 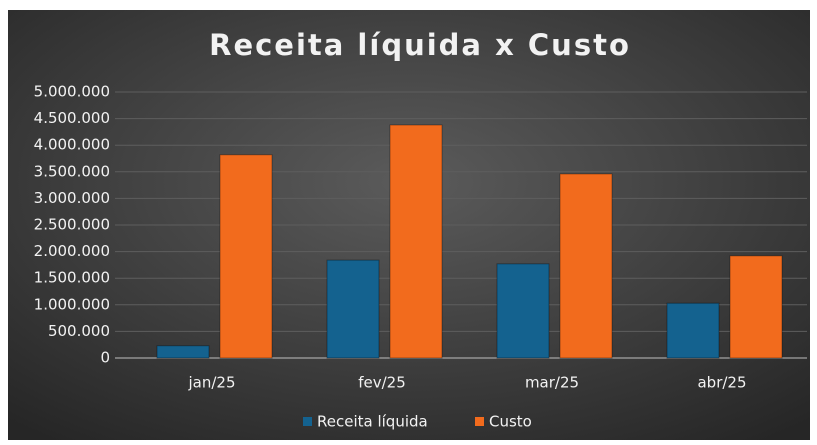 What do you see at coordinates (382, 383) in the screenshot?
I see `x-tick-label: fev/25` at bounding box center [382, 383].